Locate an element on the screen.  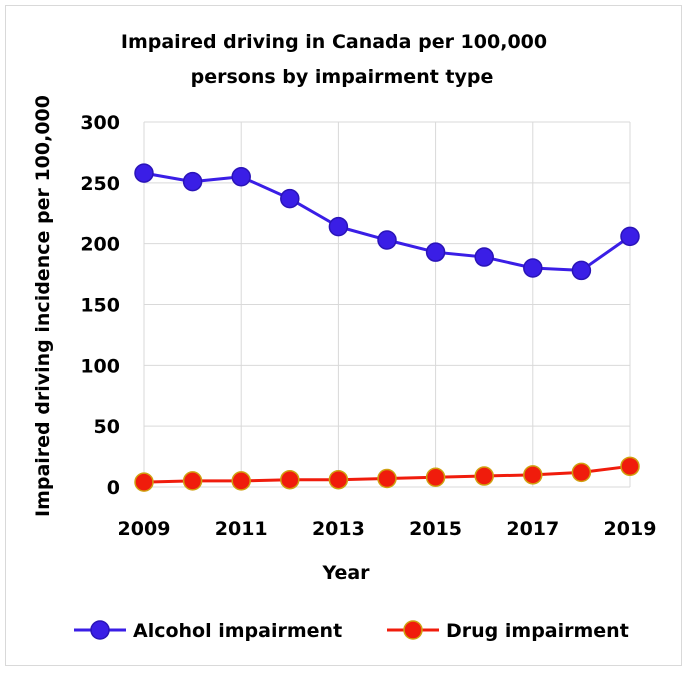
x-tick-label: 2015 is located at coordinates (435, 529).